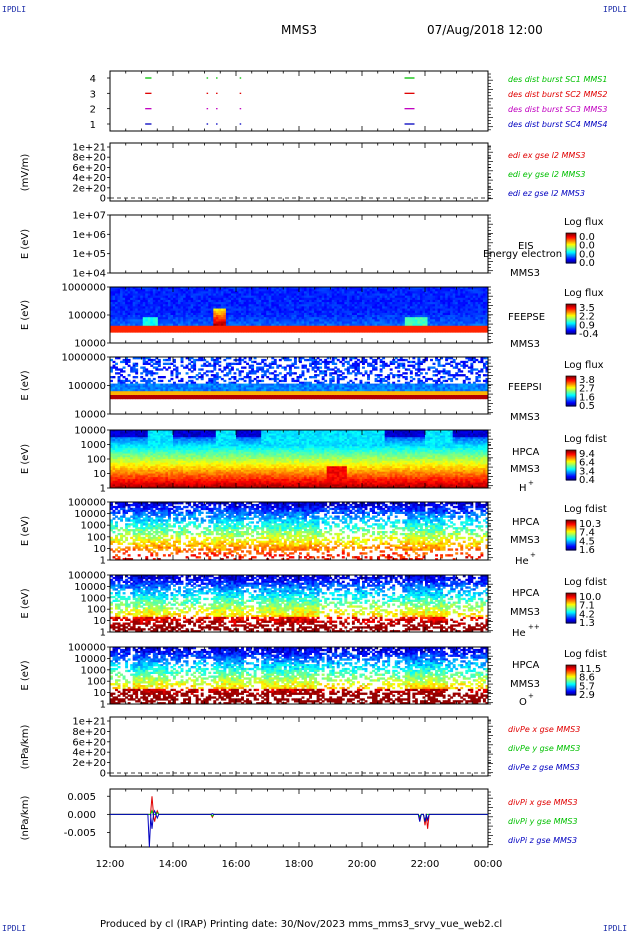 This screenshot has height=934, width=630. I want to click on hpca_hepp-panel-ylabel: E (eV), so click(25, 603).